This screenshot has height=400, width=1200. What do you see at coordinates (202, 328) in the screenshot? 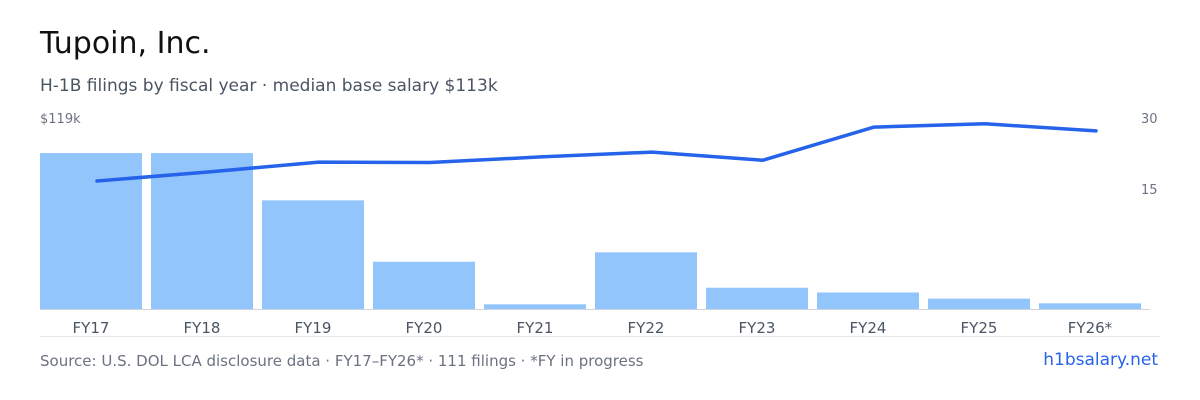
I see `x-tick-label: FY18` at bounding box center [202, 328].